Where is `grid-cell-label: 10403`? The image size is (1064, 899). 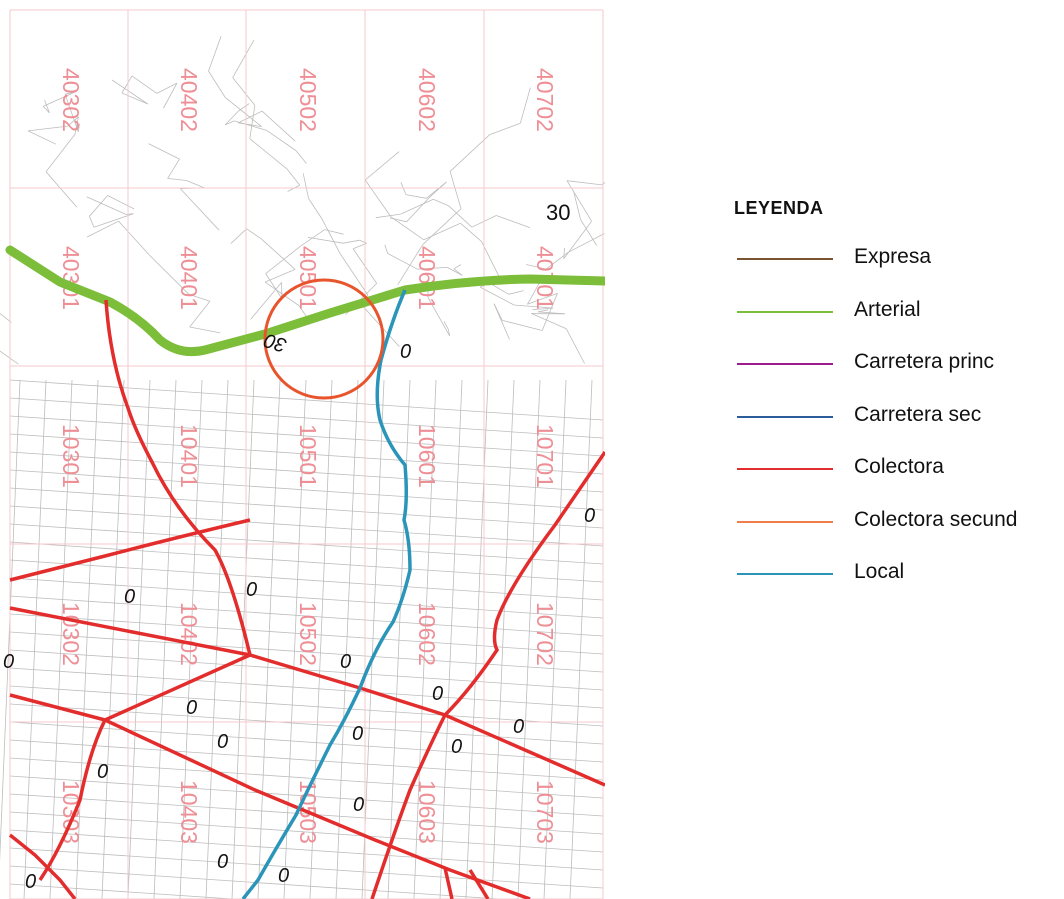 grid-cell-label: 10403 is located at coordinates (189, 812).